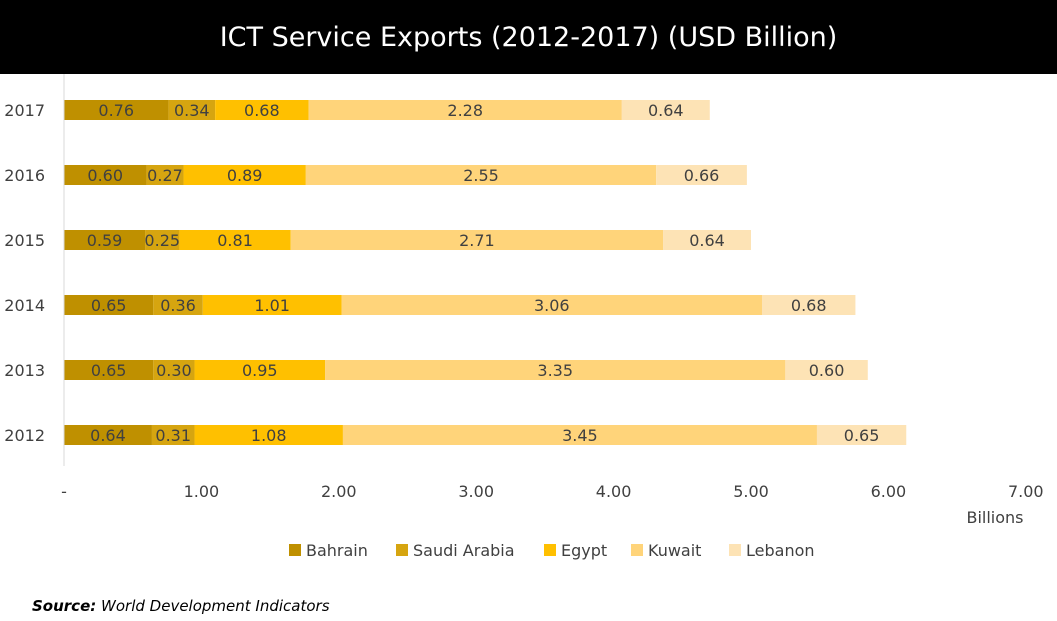  I want to click on data-label-saudi-arabia-2016: 0.27, so click(165, 175).